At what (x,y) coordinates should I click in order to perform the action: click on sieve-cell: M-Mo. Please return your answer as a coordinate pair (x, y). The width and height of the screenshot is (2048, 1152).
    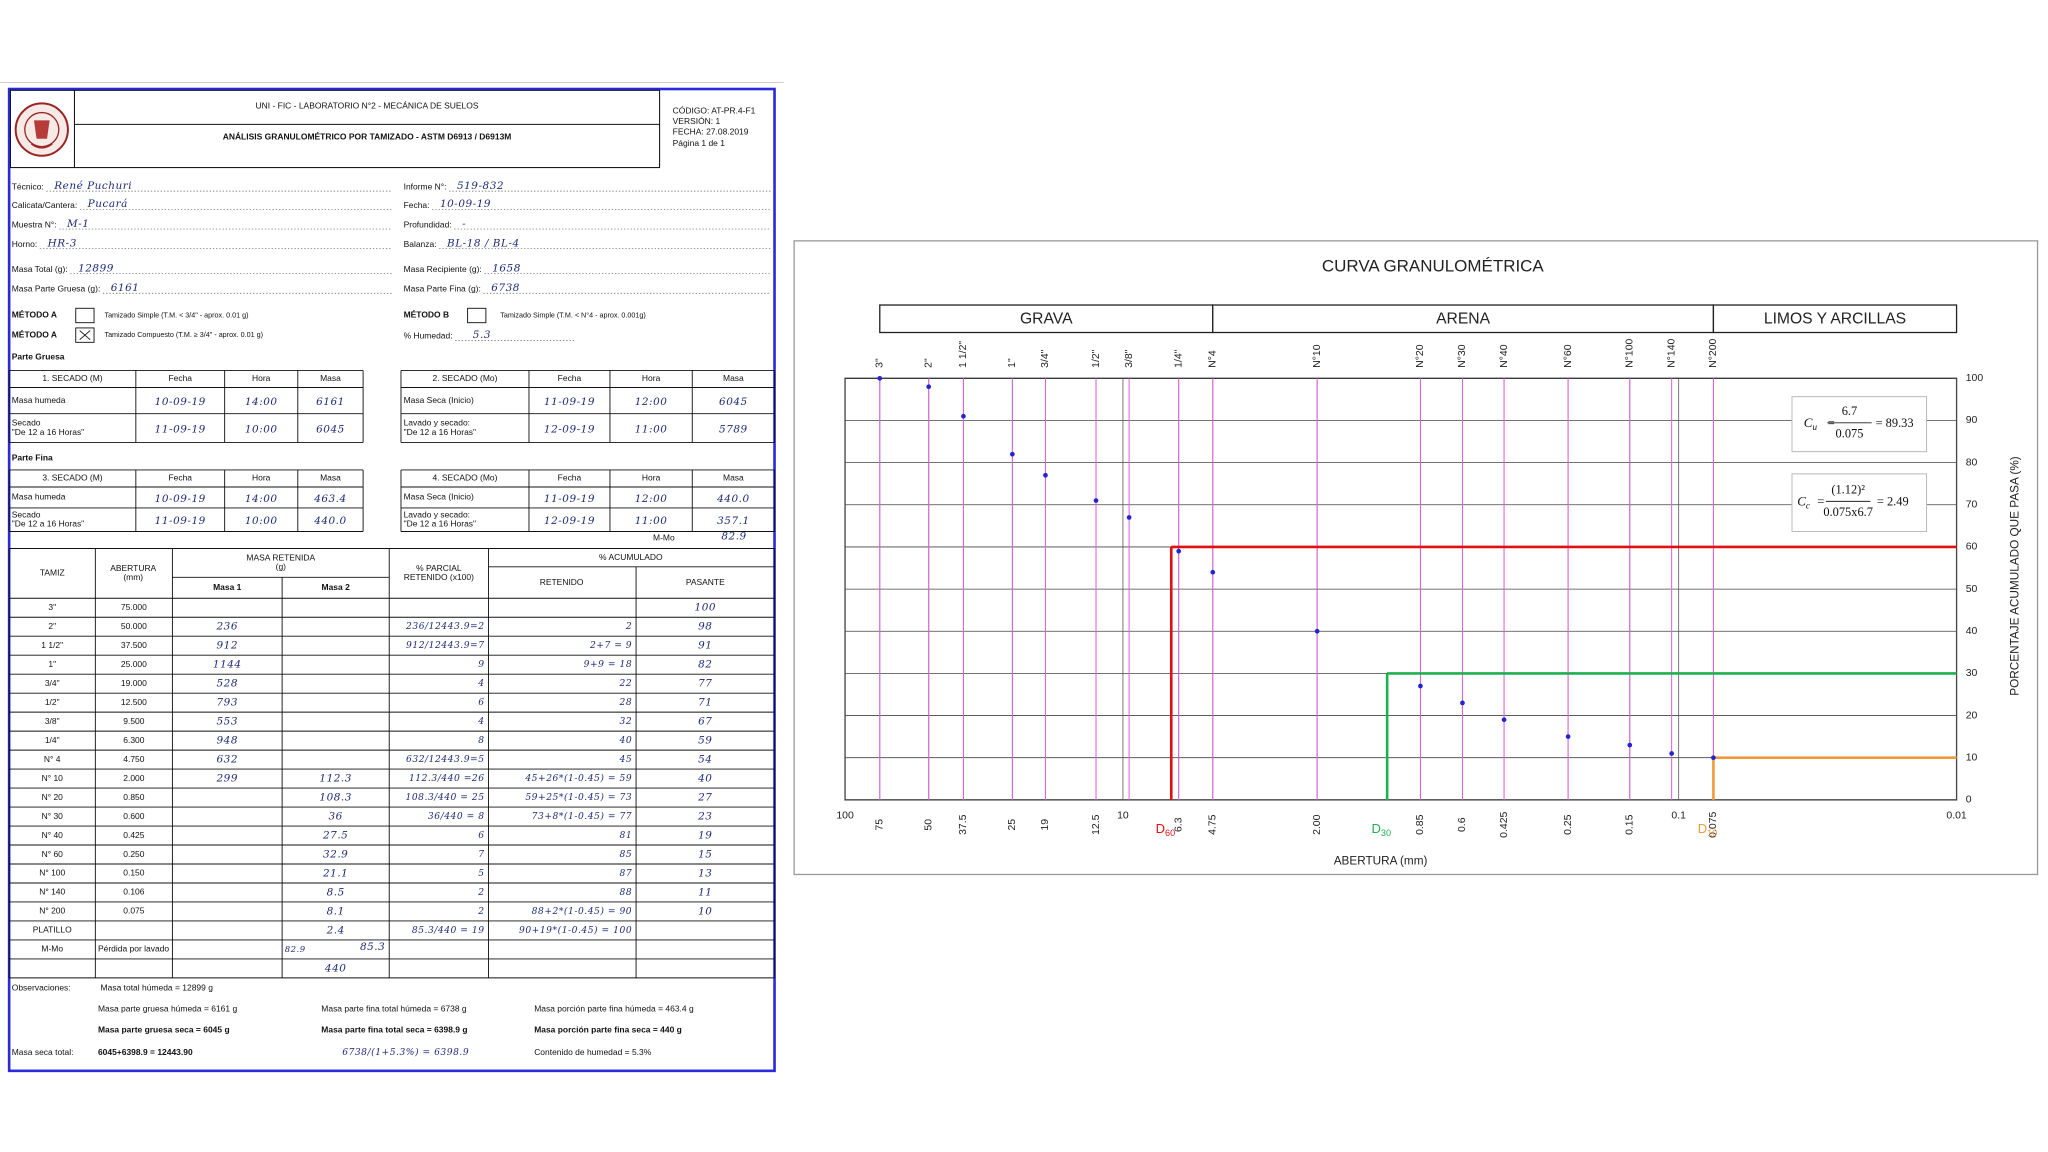
    Looking at the image, I should click on (52, 949).